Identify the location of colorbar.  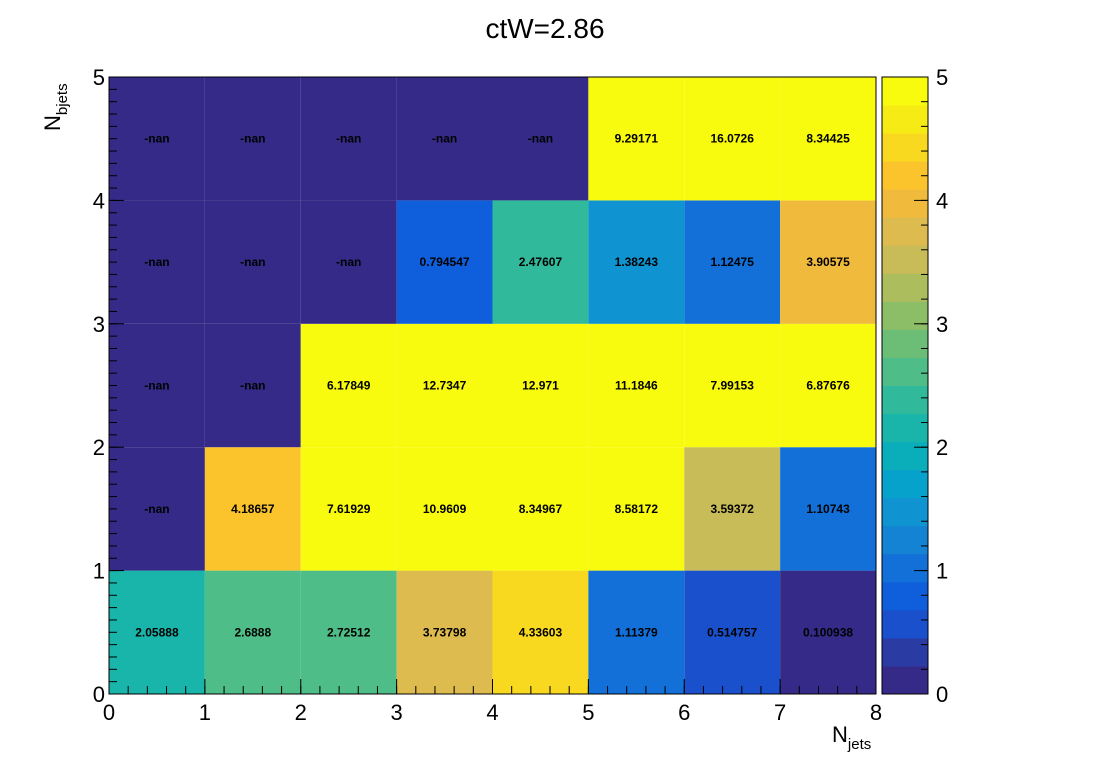
(905, 385).